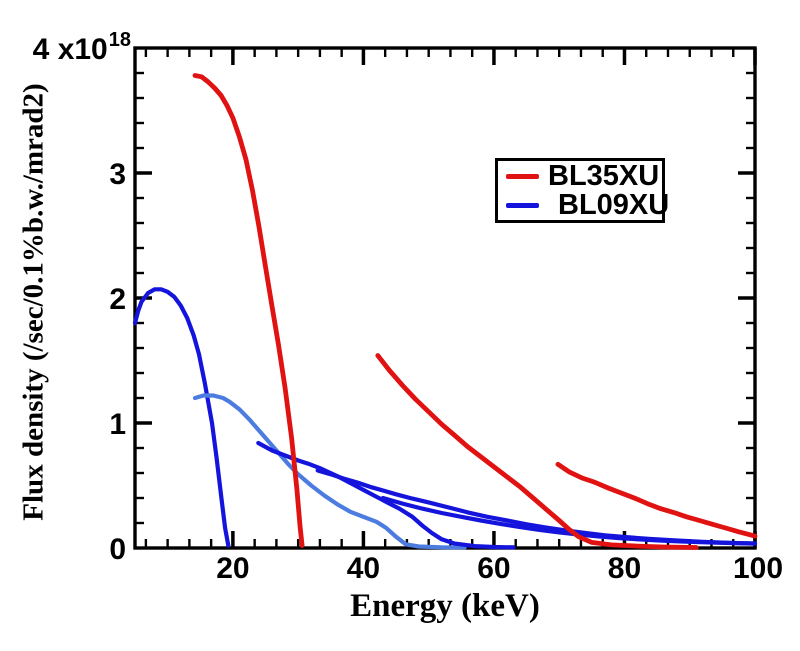  I want to click on legend: BL35XU BL09XU, so click(582, 190).